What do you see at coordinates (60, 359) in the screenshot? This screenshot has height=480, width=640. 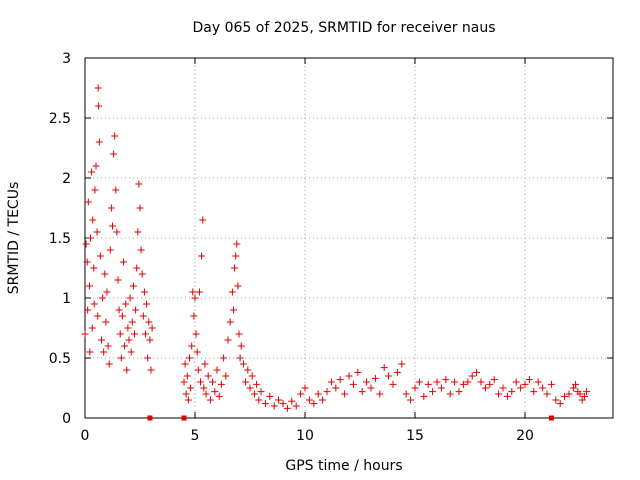 I see `y-tick-label: 0.5` at bounding box center [60, 359].